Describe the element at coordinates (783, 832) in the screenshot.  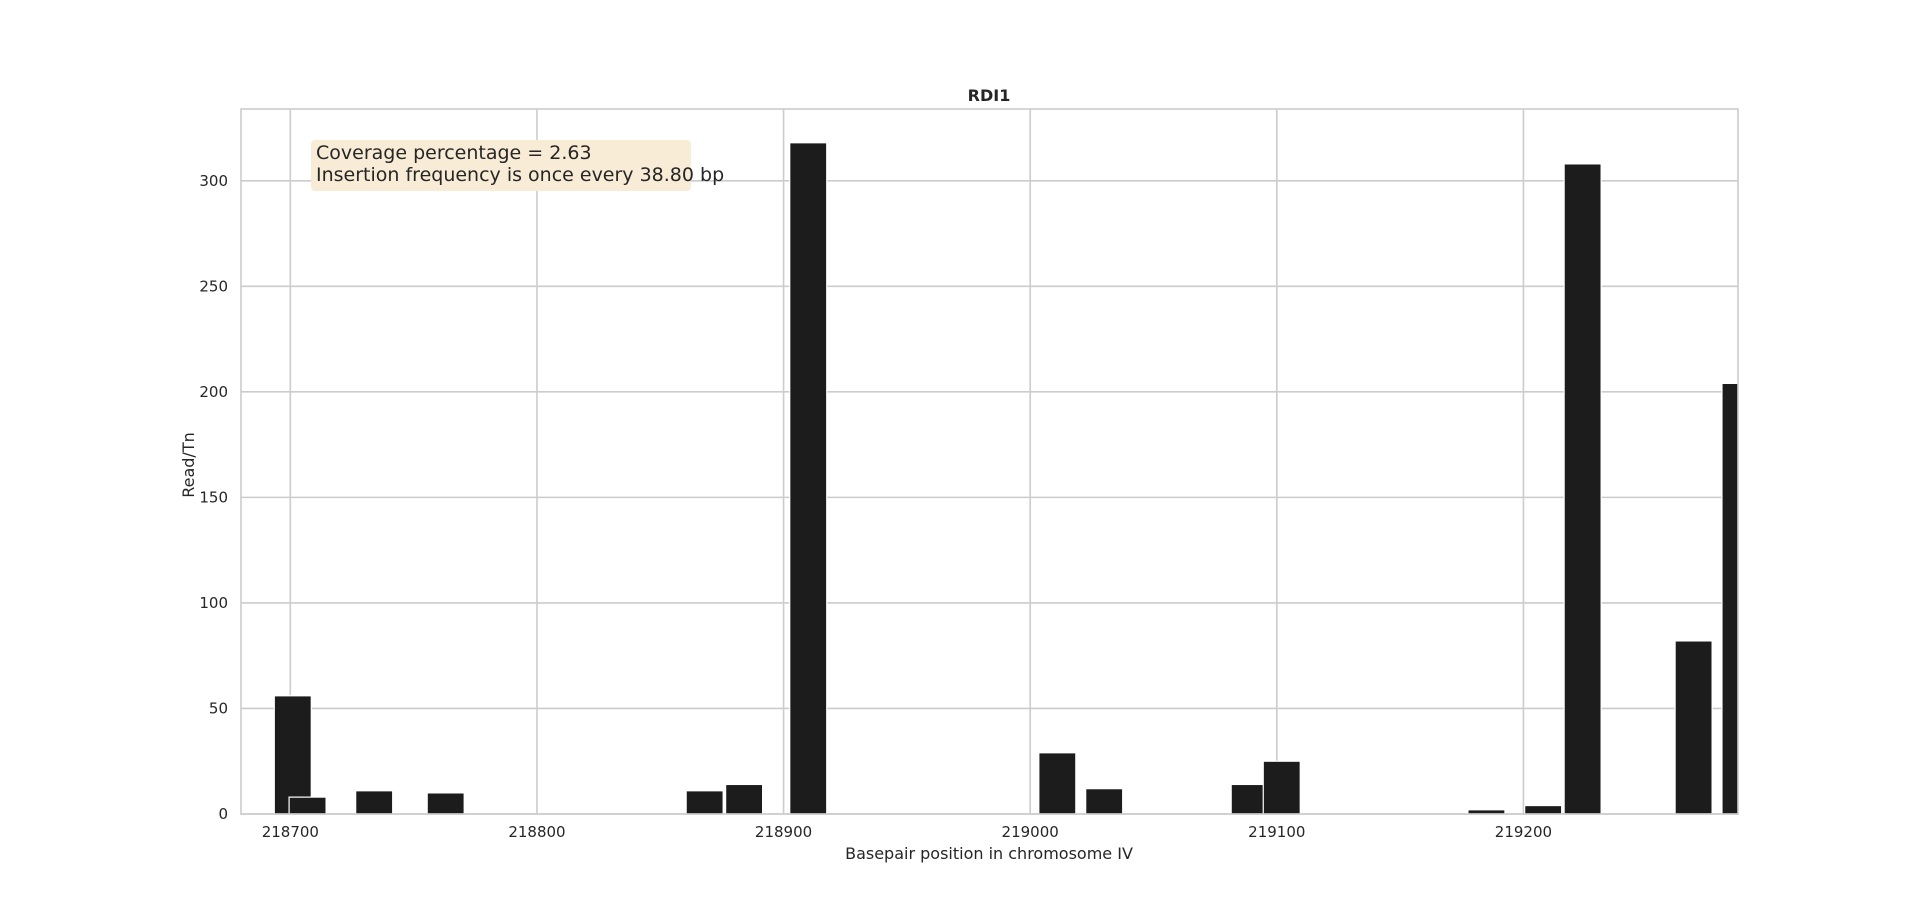
I see `x-tick-label-2: 218900` at that location.